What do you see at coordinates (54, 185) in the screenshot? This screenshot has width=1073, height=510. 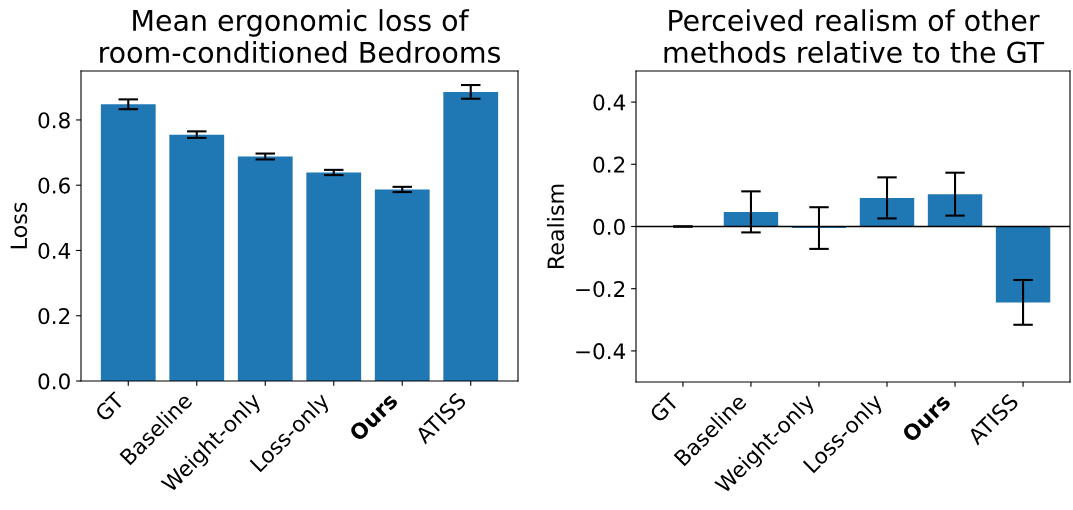 I see `y-tick-label: 0.6` at bounding box center [54, 185].